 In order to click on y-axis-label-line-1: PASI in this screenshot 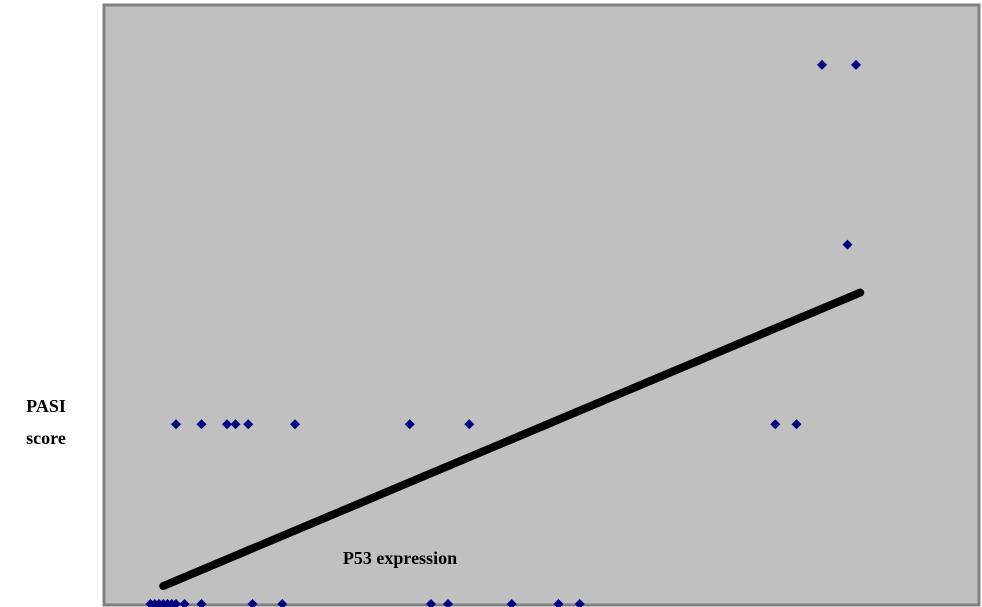, I will do `click(46, 406)`.